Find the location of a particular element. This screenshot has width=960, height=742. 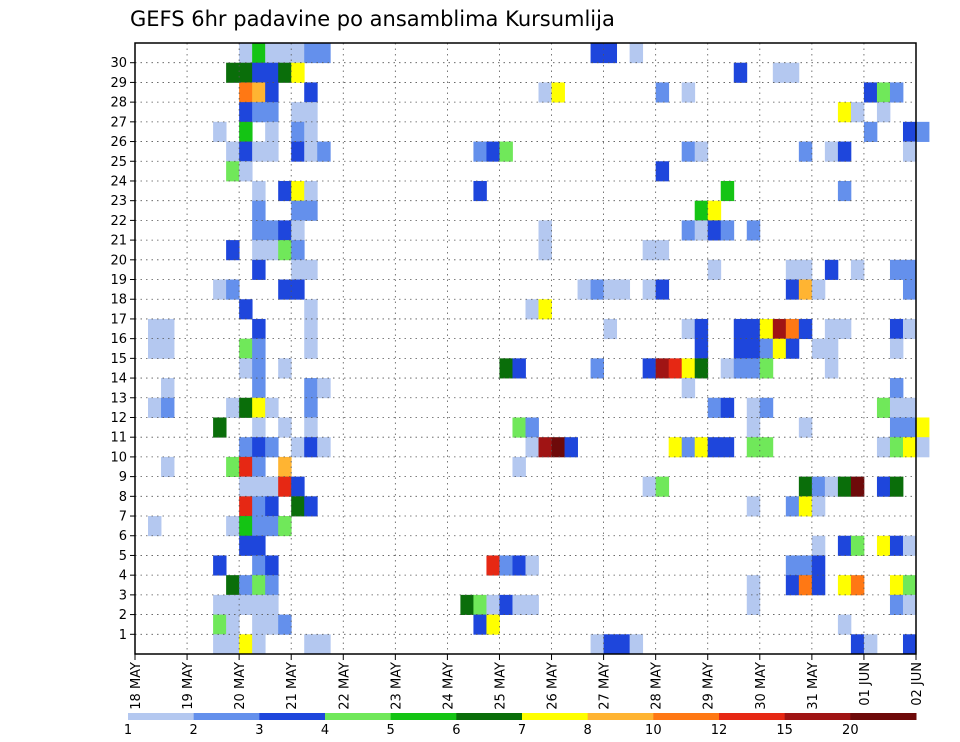

y-tick-label: 11 is located at coordinates (118, 438).